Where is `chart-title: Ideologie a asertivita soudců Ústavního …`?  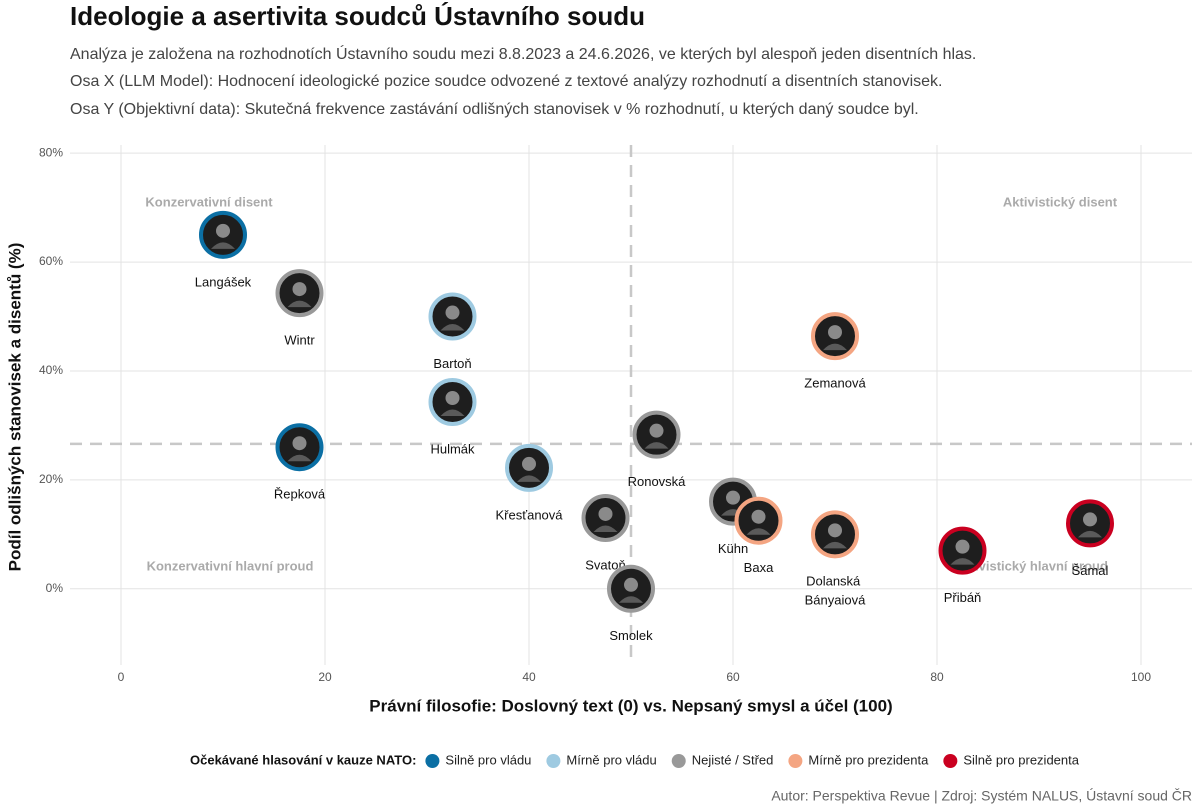 chart-title: Ideologie a asertivita soudců Ústavního … is located at coordinates (357, 16).